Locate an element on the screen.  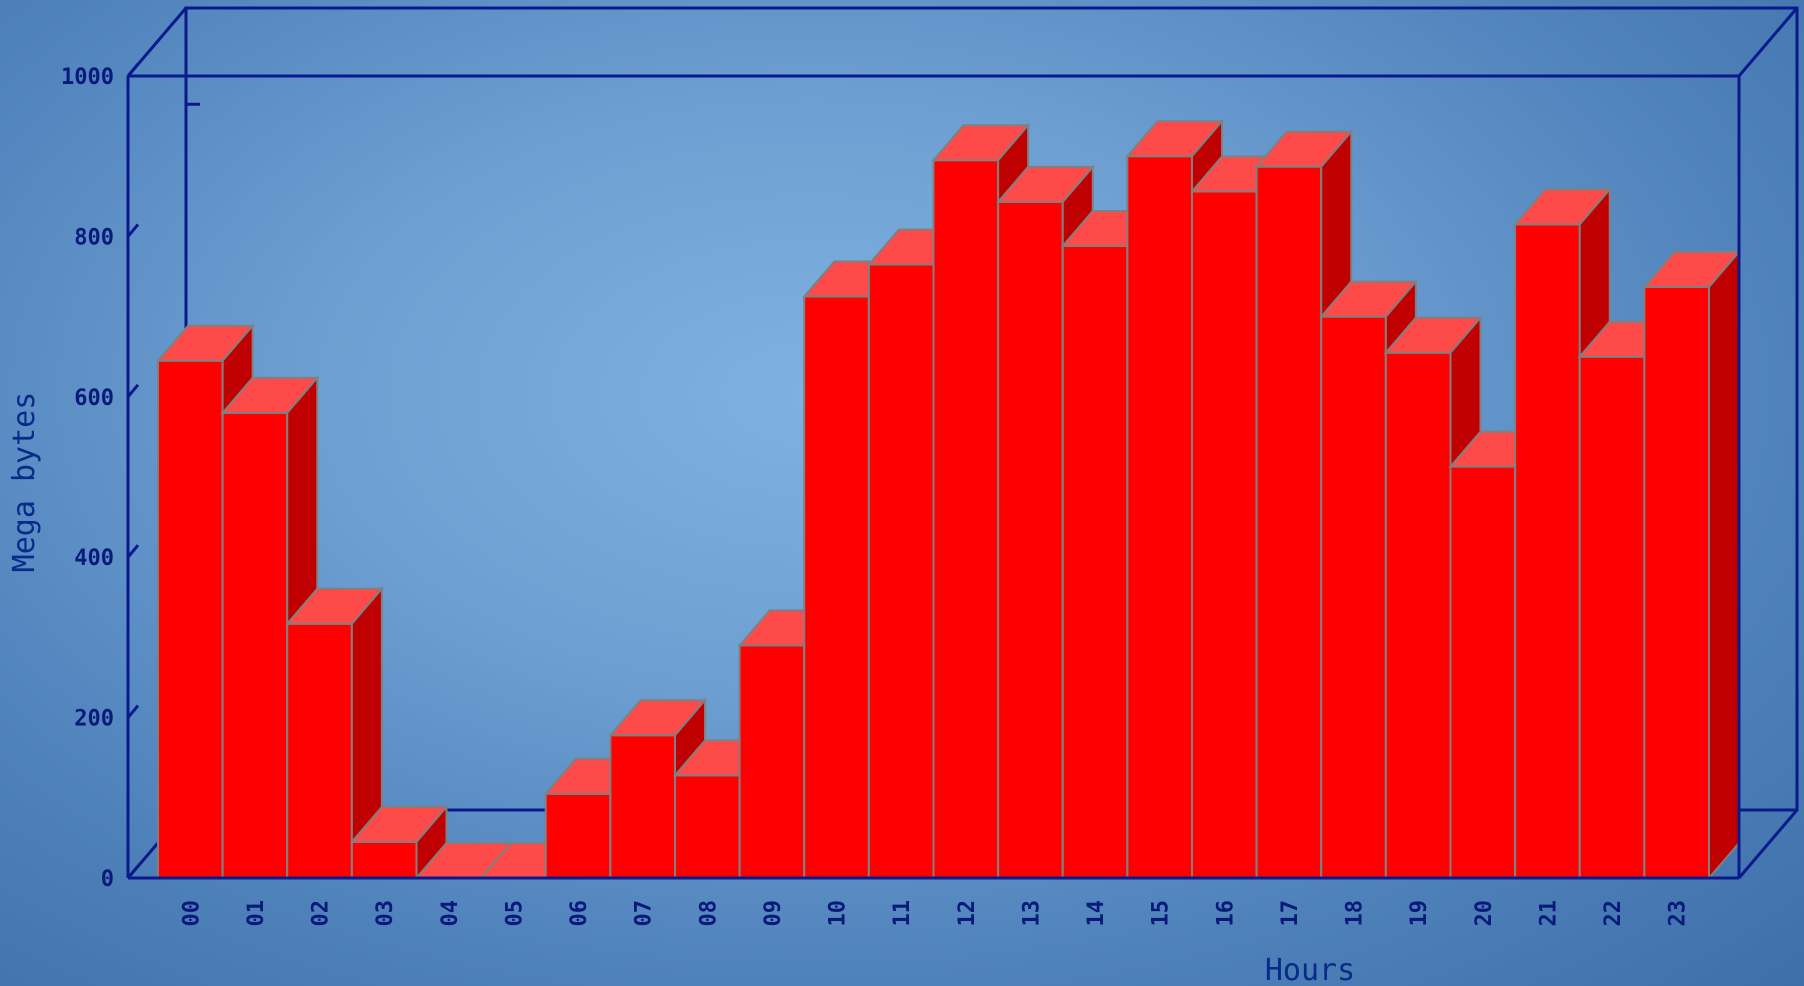
x-axis-title: Hours is located at coordinates (1310, 969).